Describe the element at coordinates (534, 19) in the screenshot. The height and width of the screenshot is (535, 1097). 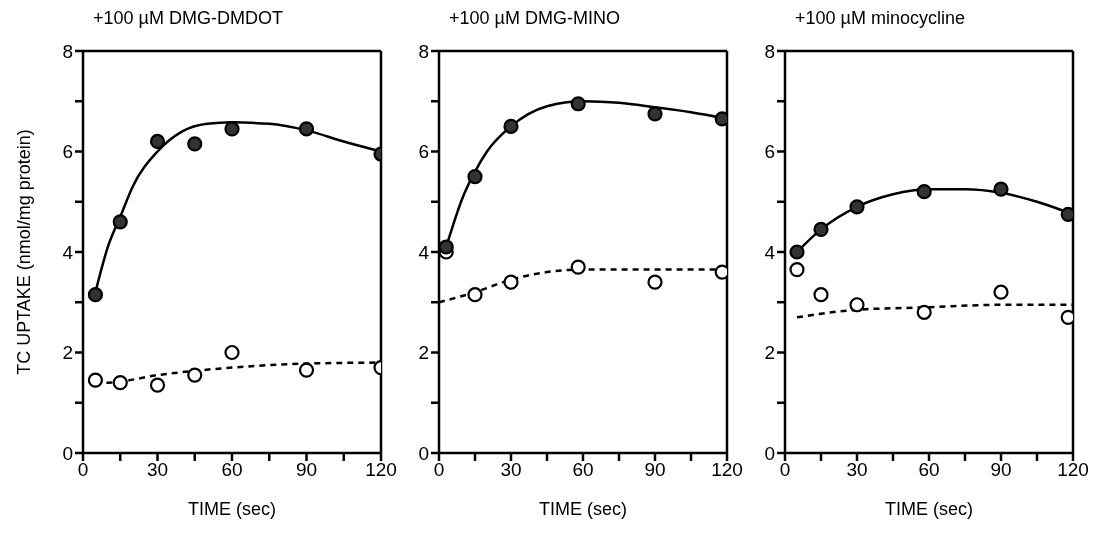
I see `chart-title: +100 µM DMG-MINO` at that location.